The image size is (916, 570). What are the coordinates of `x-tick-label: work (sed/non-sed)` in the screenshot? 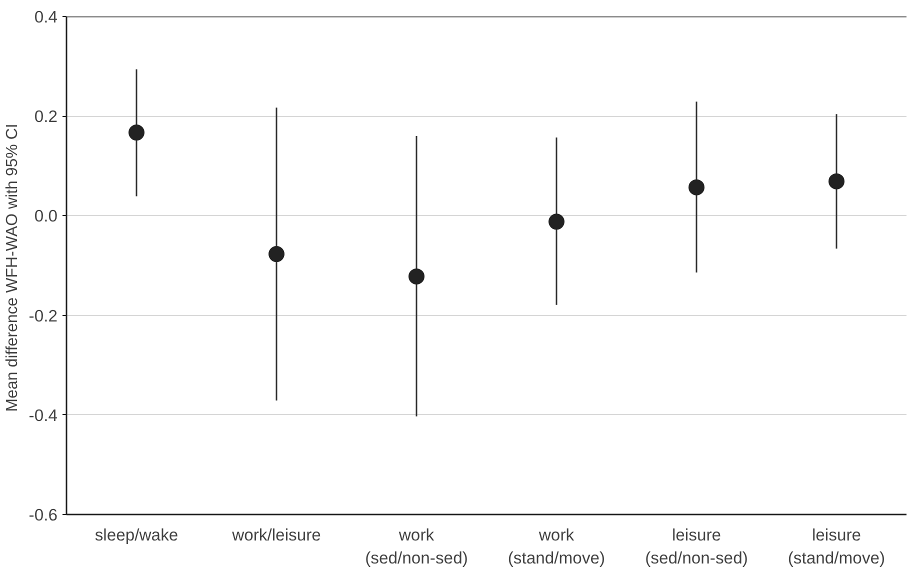 It's located at (416, 547).